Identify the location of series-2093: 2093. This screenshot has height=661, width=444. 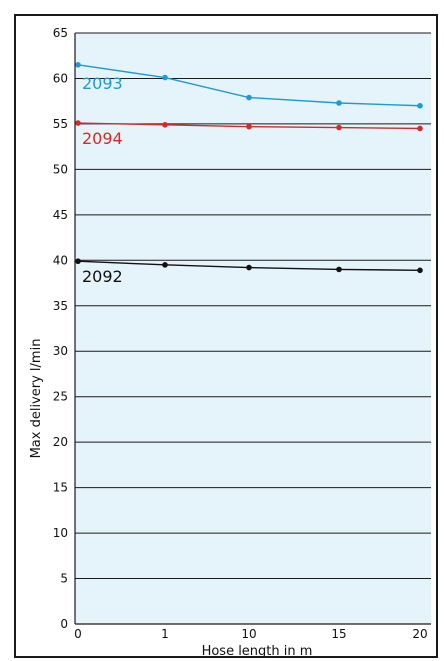
(249, 85).